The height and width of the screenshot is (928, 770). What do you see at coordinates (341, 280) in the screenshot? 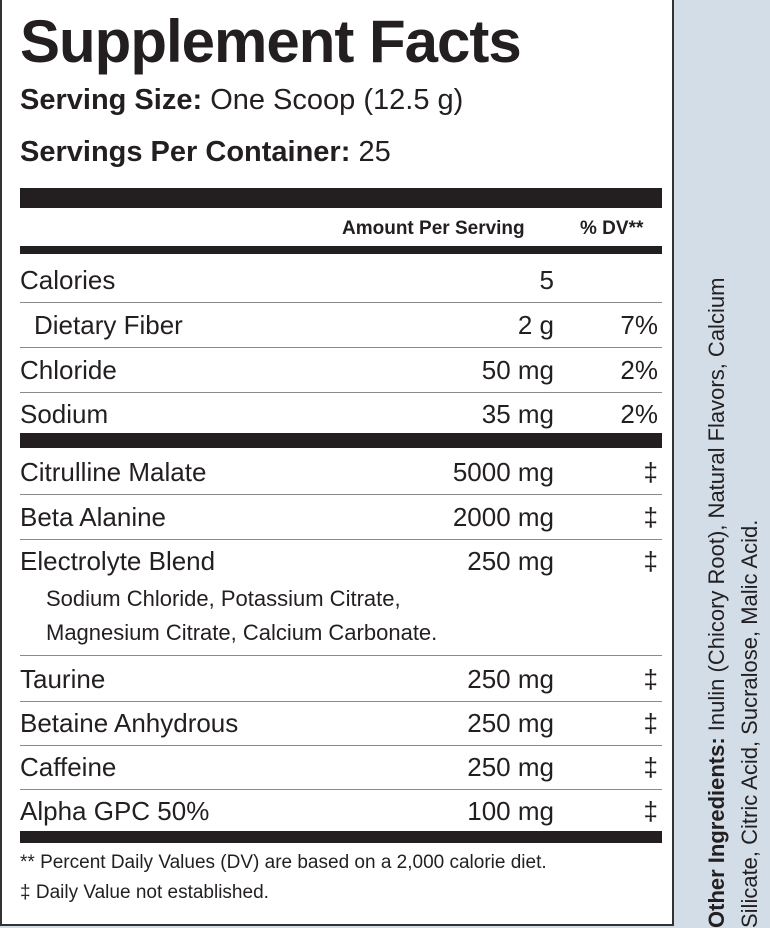
I see `table-row: Calories 5` at bounding box center [341, 280].